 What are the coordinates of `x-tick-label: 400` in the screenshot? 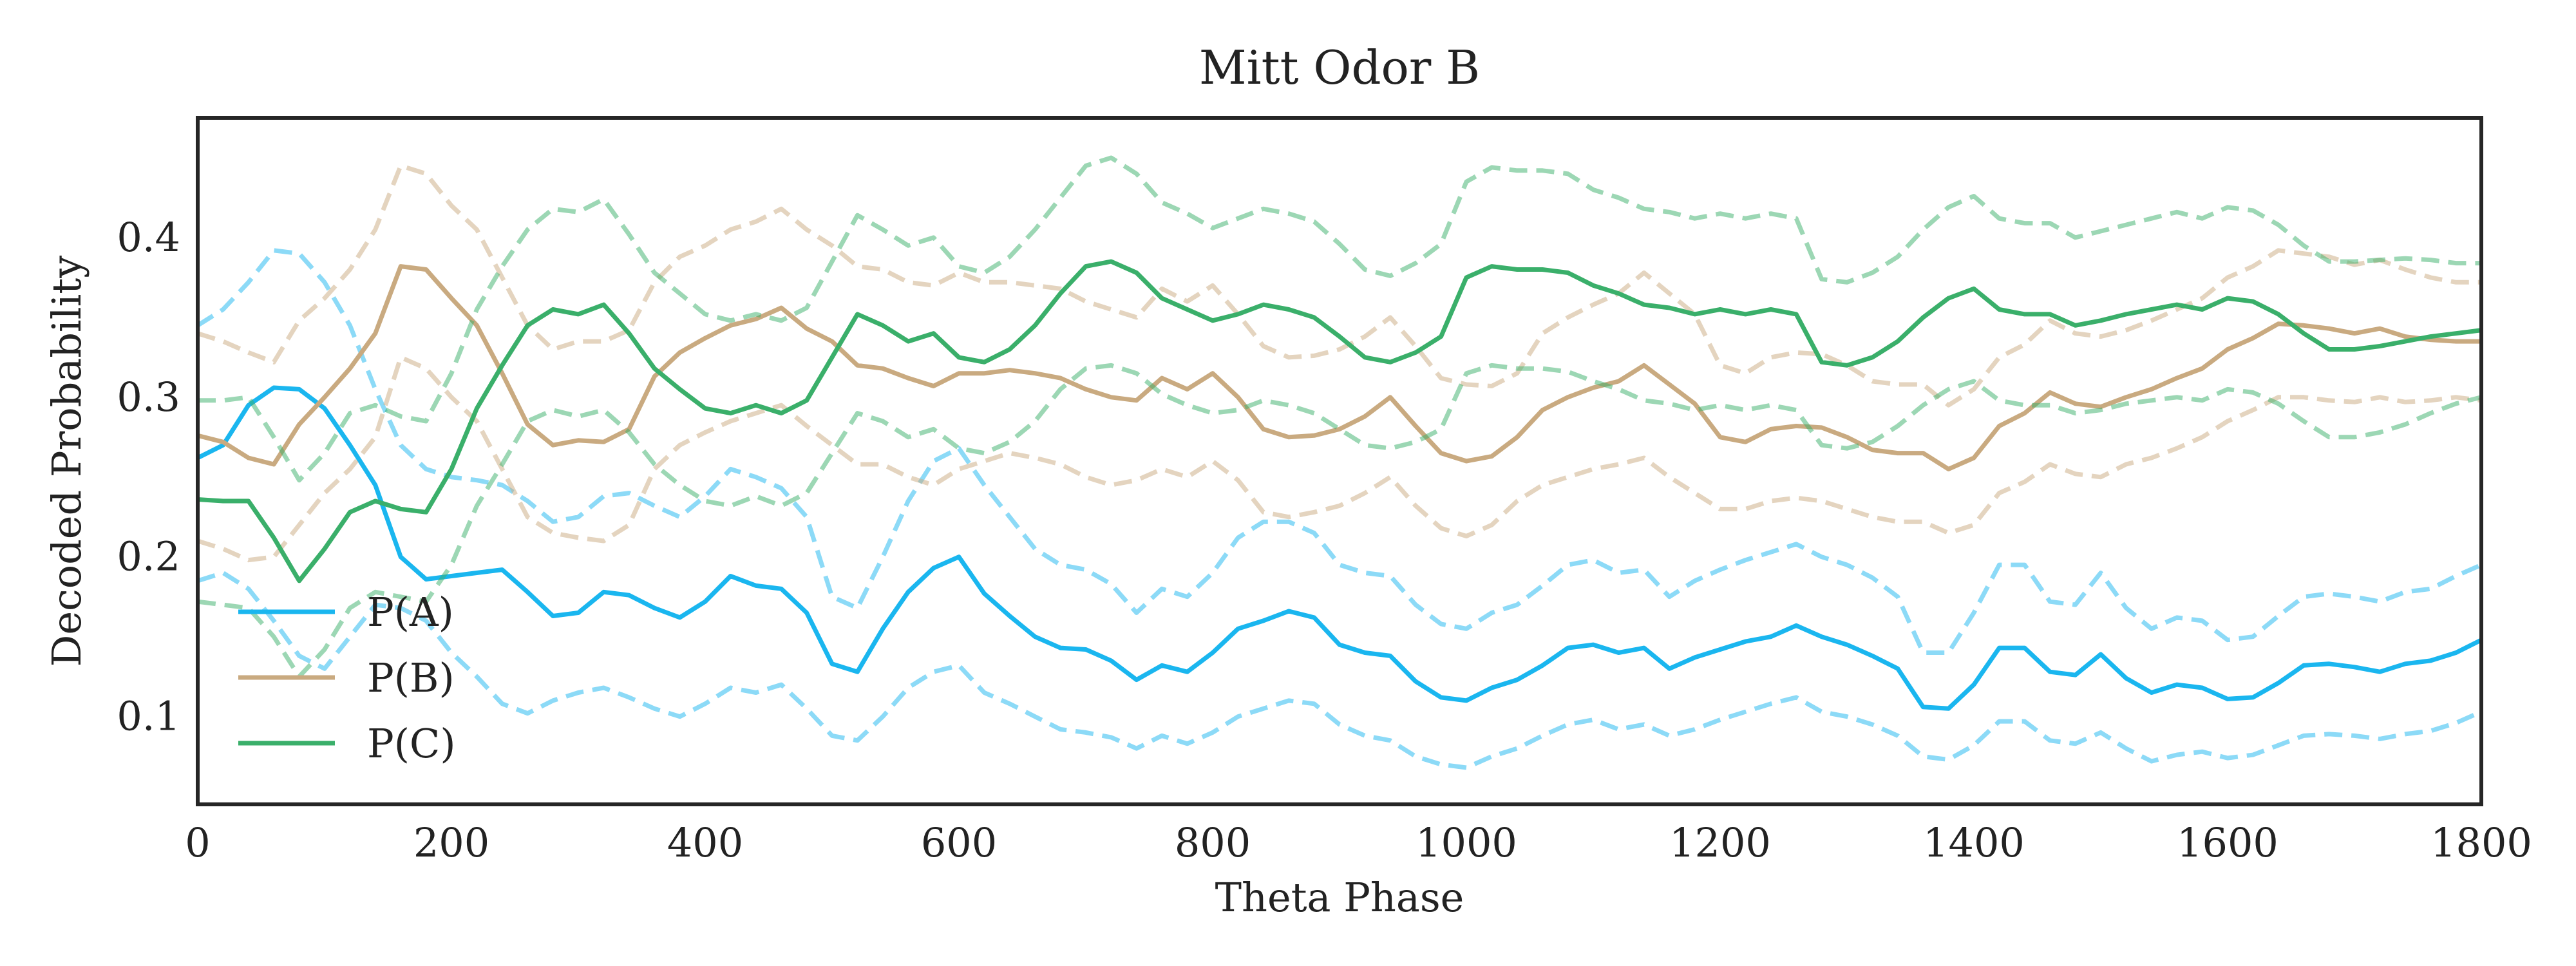 It's located at (705, 843).